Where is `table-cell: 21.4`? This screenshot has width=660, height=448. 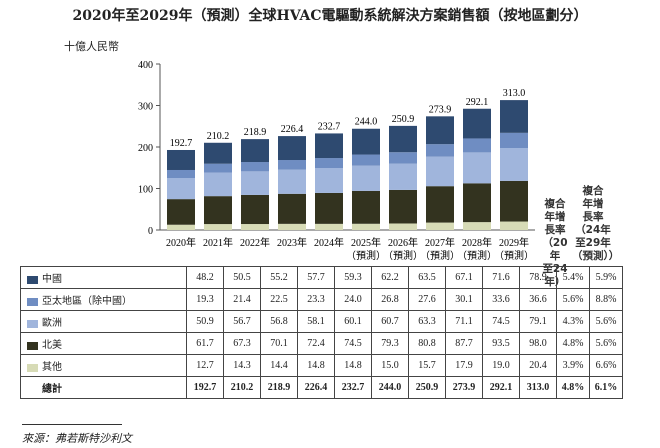
table-cell: 21.4 is located at coordinates (242, 299).